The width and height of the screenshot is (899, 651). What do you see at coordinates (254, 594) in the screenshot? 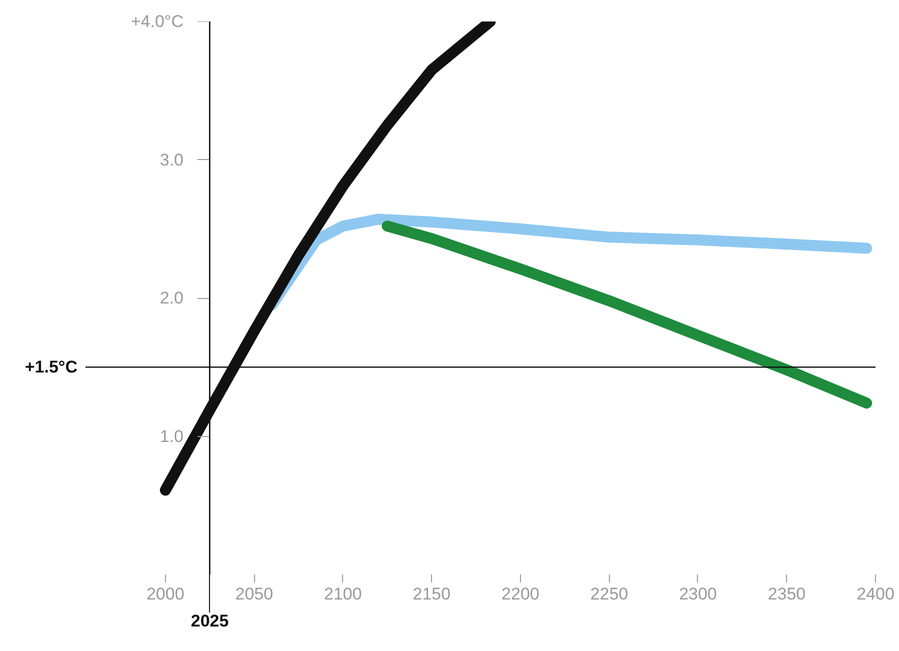
I see `x-tick-label: 2050` at bounding box center [254, 594].